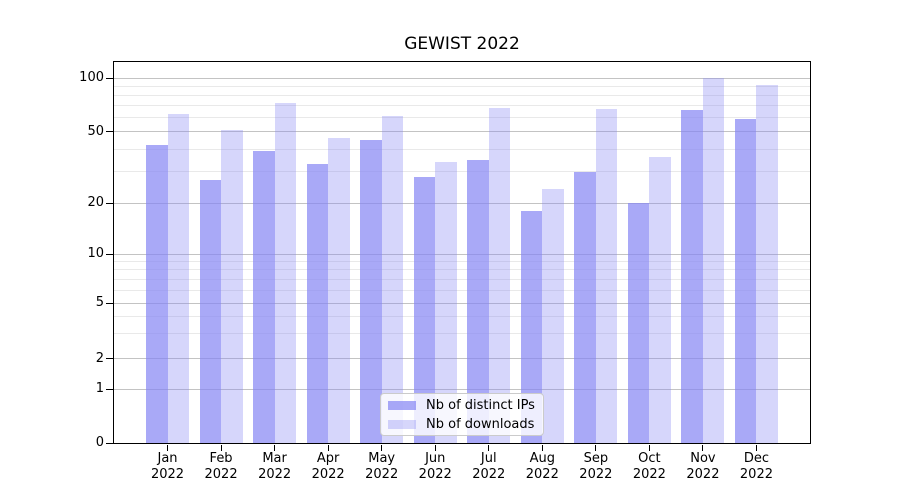  What do you see at coordinates (703, 467) in the screenshot?
I see `x-tick-label: Nov 2022` at bounding box center [703, 467].